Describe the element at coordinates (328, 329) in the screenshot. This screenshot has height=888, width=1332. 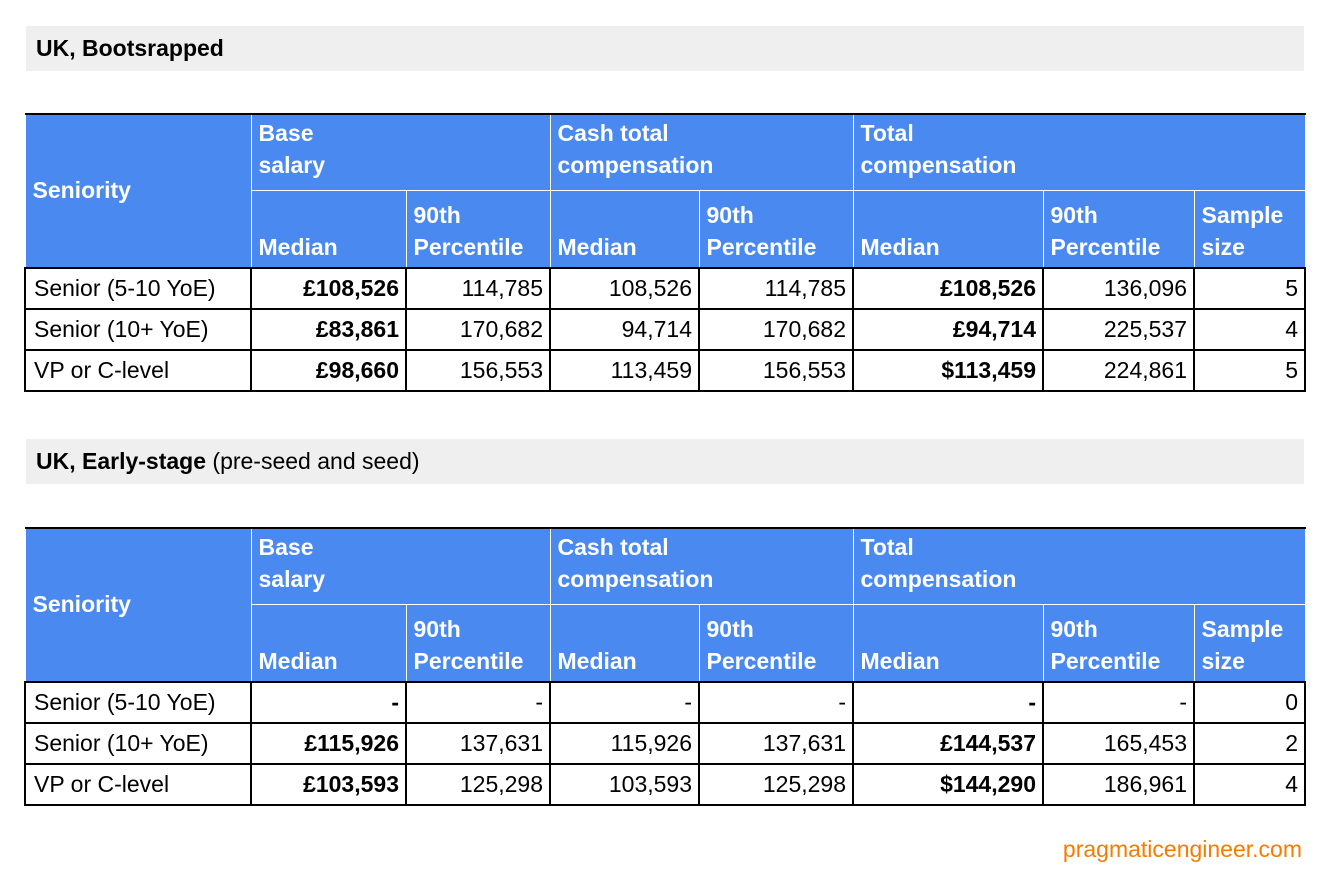
I see `cell: £83,861` at that location.